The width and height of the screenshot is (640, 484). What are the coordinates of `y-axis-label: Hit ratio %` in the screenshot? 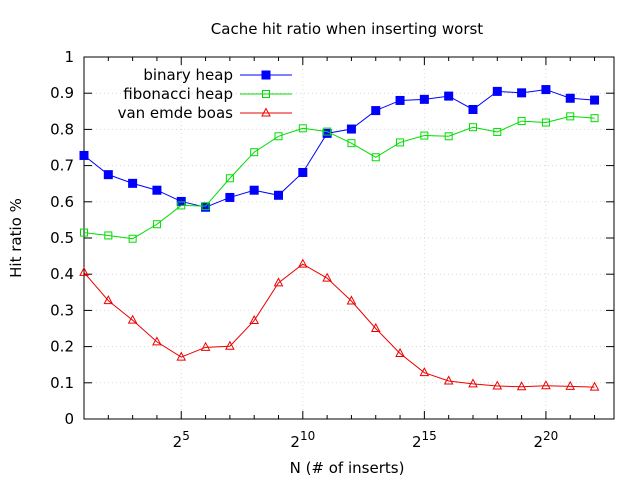 It's located at (16, 238).